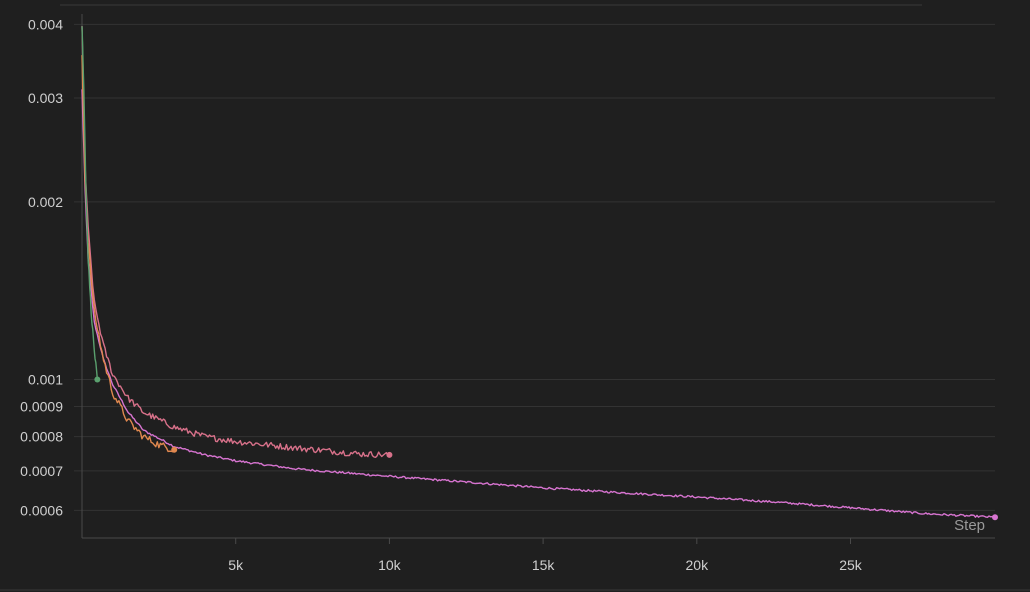 This screenshot has width=1030, height=592. I want to click on y-tick-label: 0.0007, so click(41, 471).